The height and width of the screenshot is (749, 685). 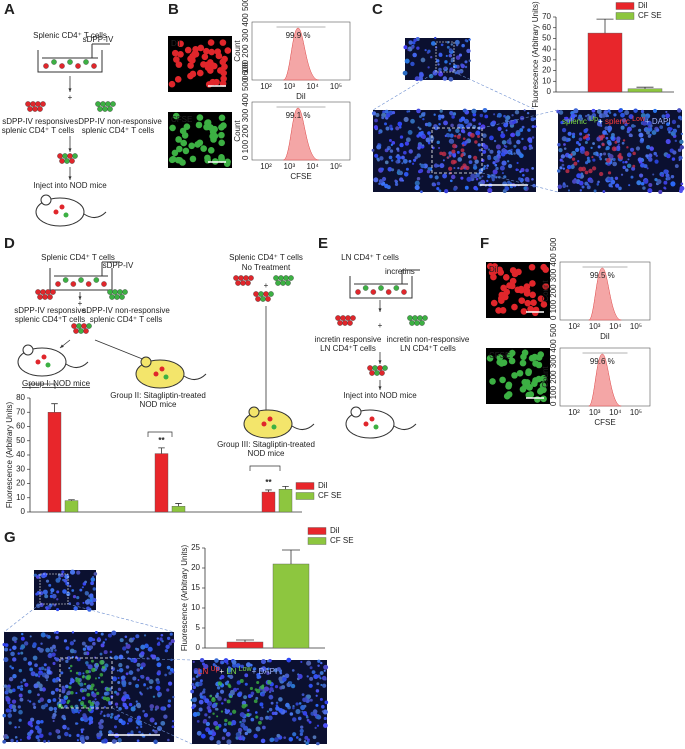 What do you see at coordinates (195, 607) in the screenshot?
I see `label: 10` at bounding box center [195, 607].